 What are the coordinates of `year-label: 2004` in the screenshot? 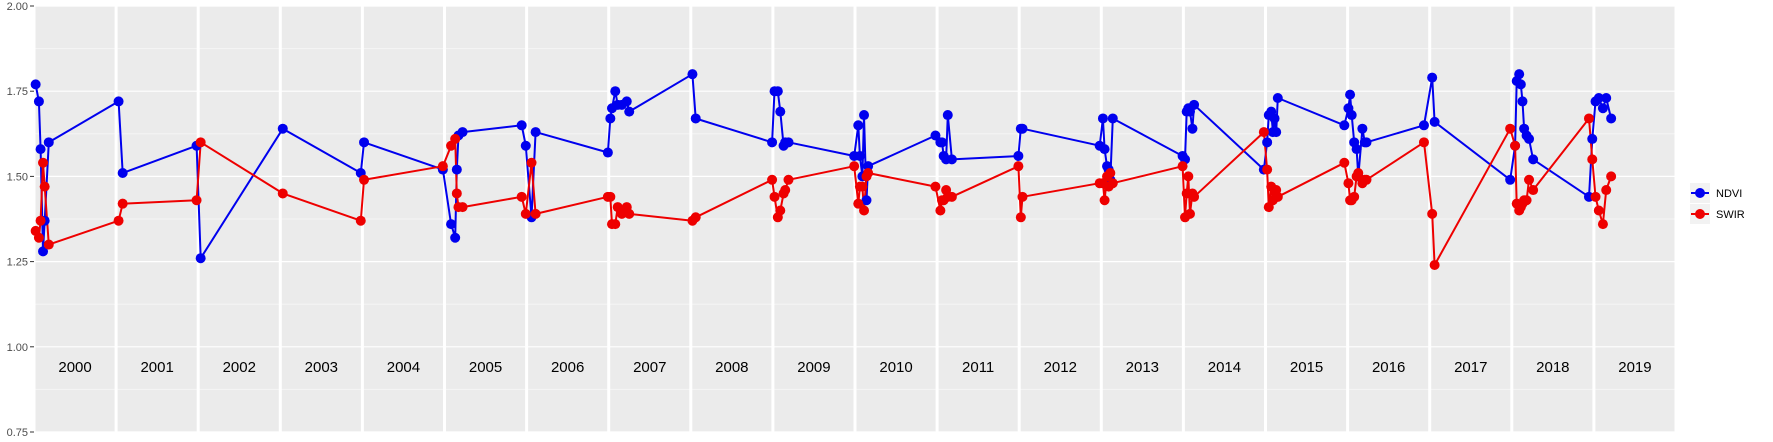 It's located at (403, 367).